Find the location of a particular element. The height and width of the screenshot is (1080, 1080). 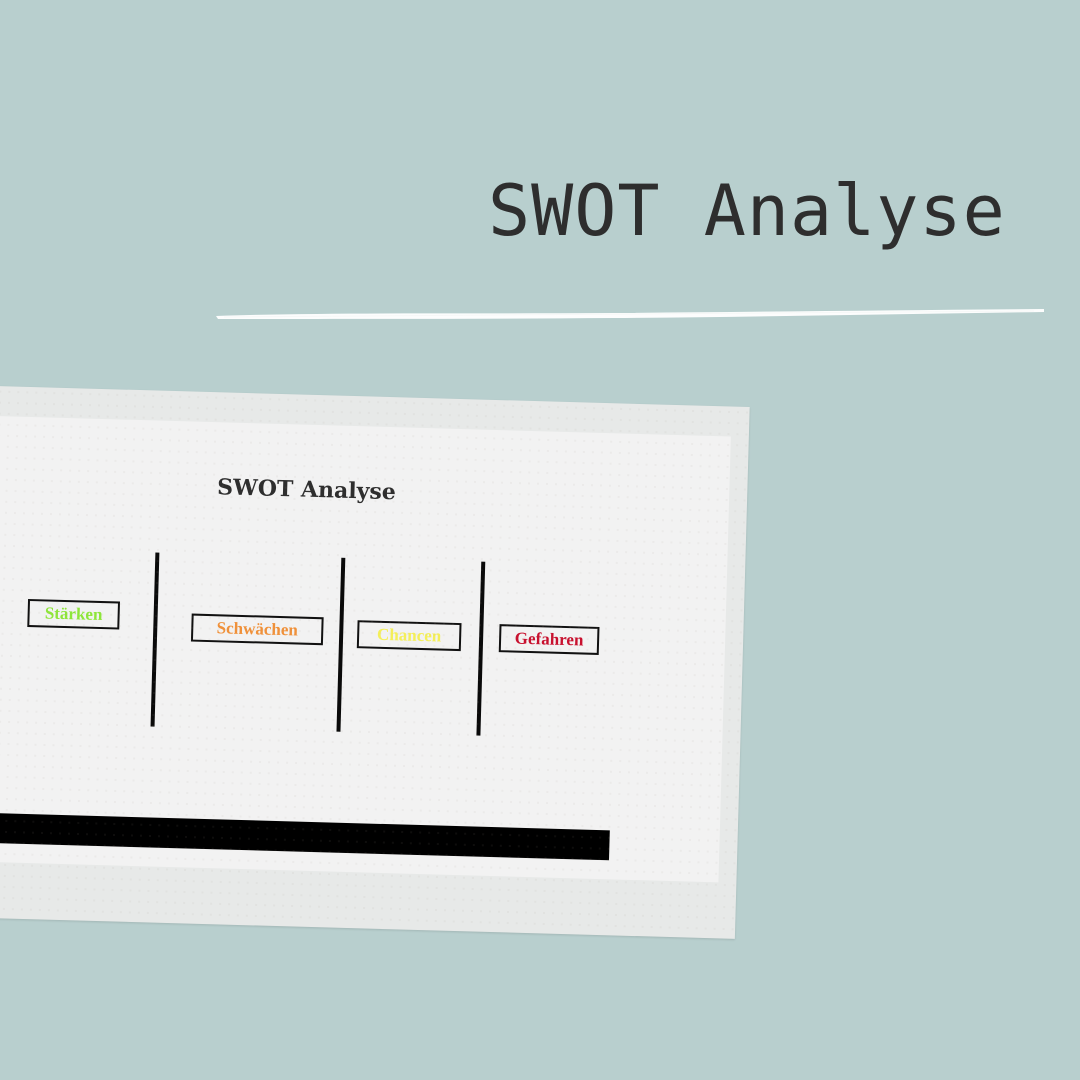

weaknesses-box: Schwächen is located at coordinates (257, 630).